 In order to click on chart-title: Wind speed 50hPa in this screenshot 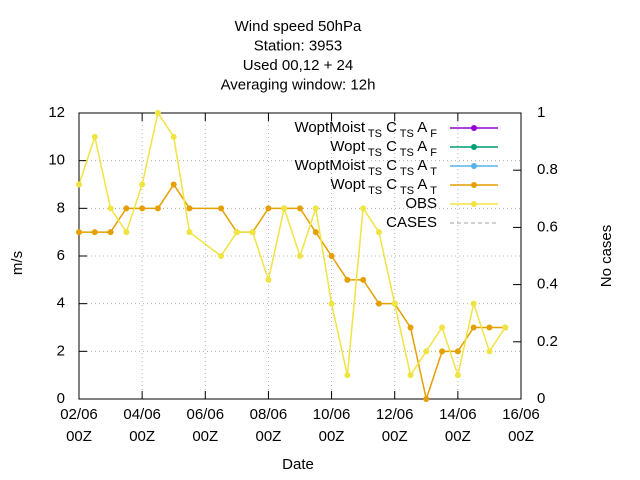, I will do `click(298, 26)`.